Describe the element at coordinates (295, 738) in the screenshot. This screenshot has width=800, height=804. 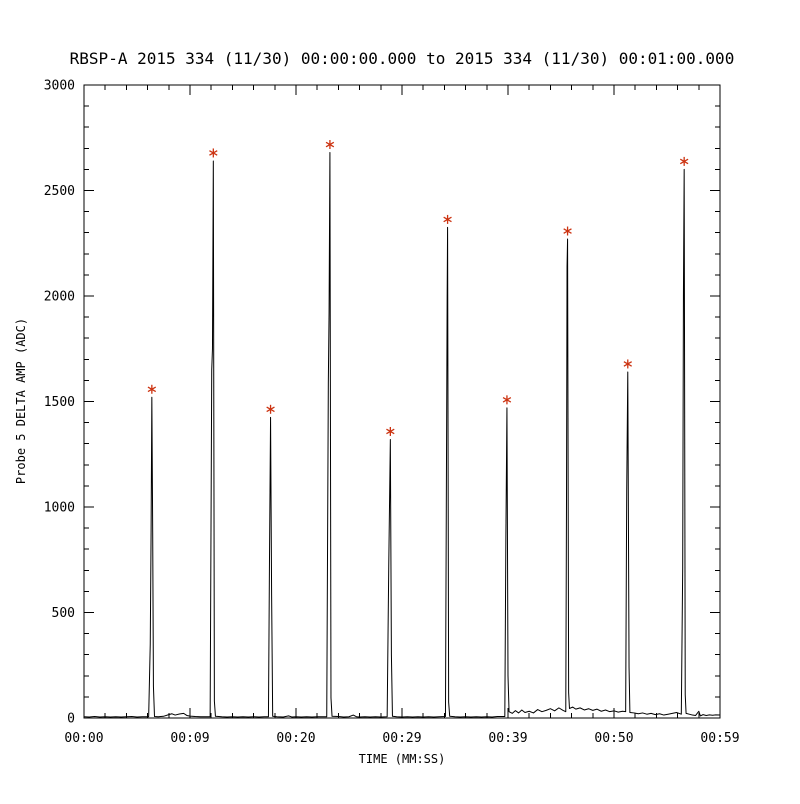
I see `x-tick-label: 00:20` at that location.